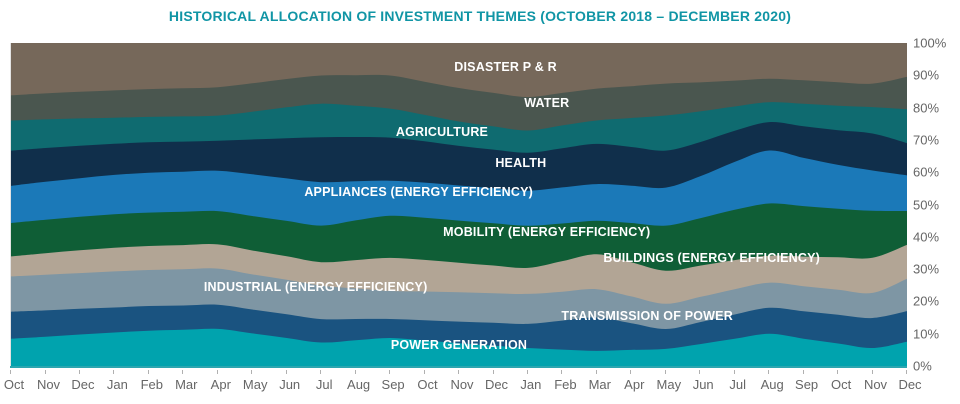 The image size is (960, 404). What do you see at coordinates (926, 269) in the screenshot?
I see `y-axis-label: 30%` at bounding box center [926, 269].